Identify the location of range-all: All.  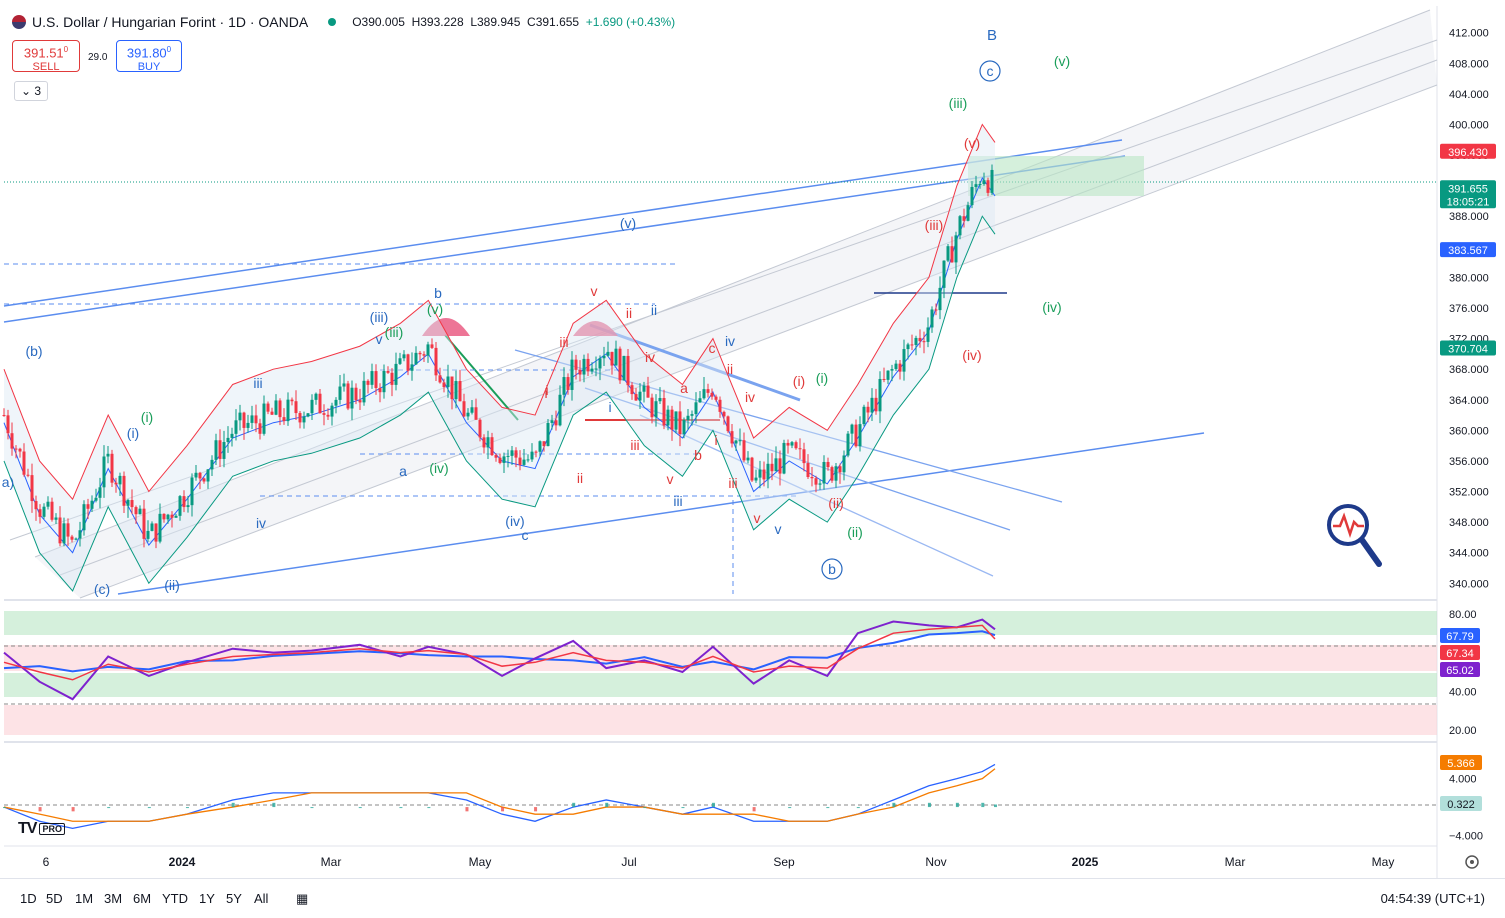
(261, 898).